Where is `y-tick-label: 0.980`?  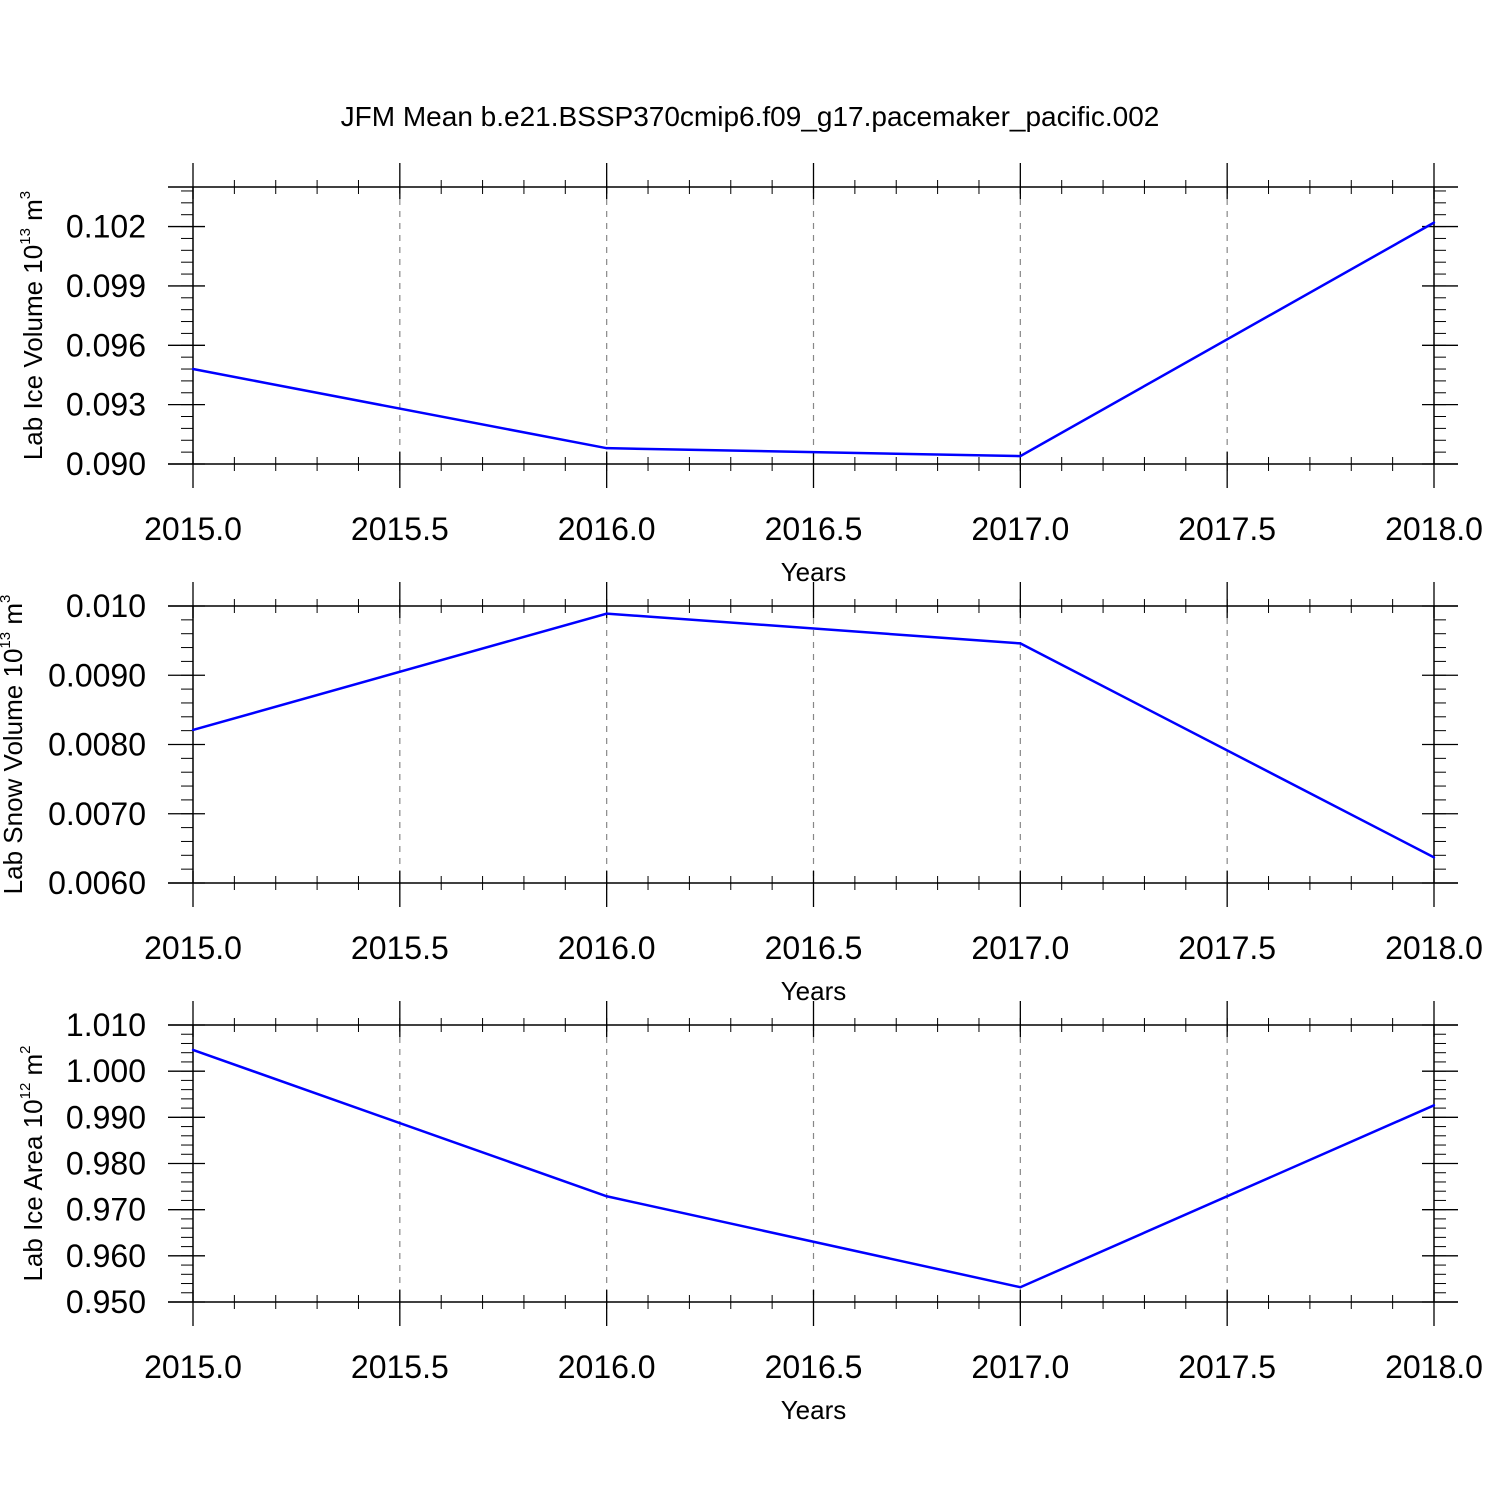
y-tick-label: 0.980 is located at coordinates (106, 1164).